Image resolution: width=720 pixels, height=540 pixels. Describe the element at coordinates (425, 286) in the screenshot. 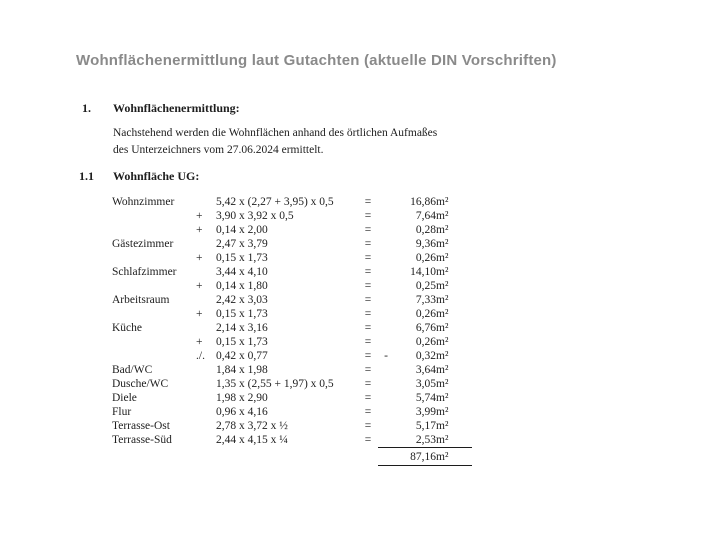

I see `area-value: 0,25` at that location.